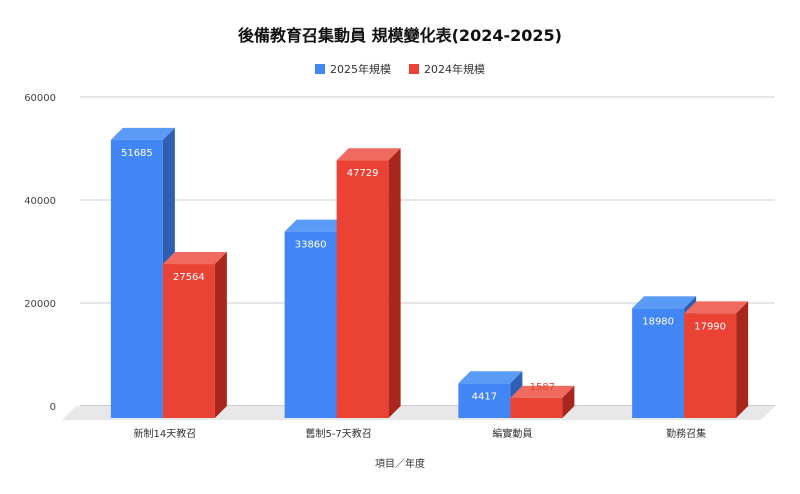 The image size is (800, 494). I want to click on data-label: 33860, so click(311, 245).